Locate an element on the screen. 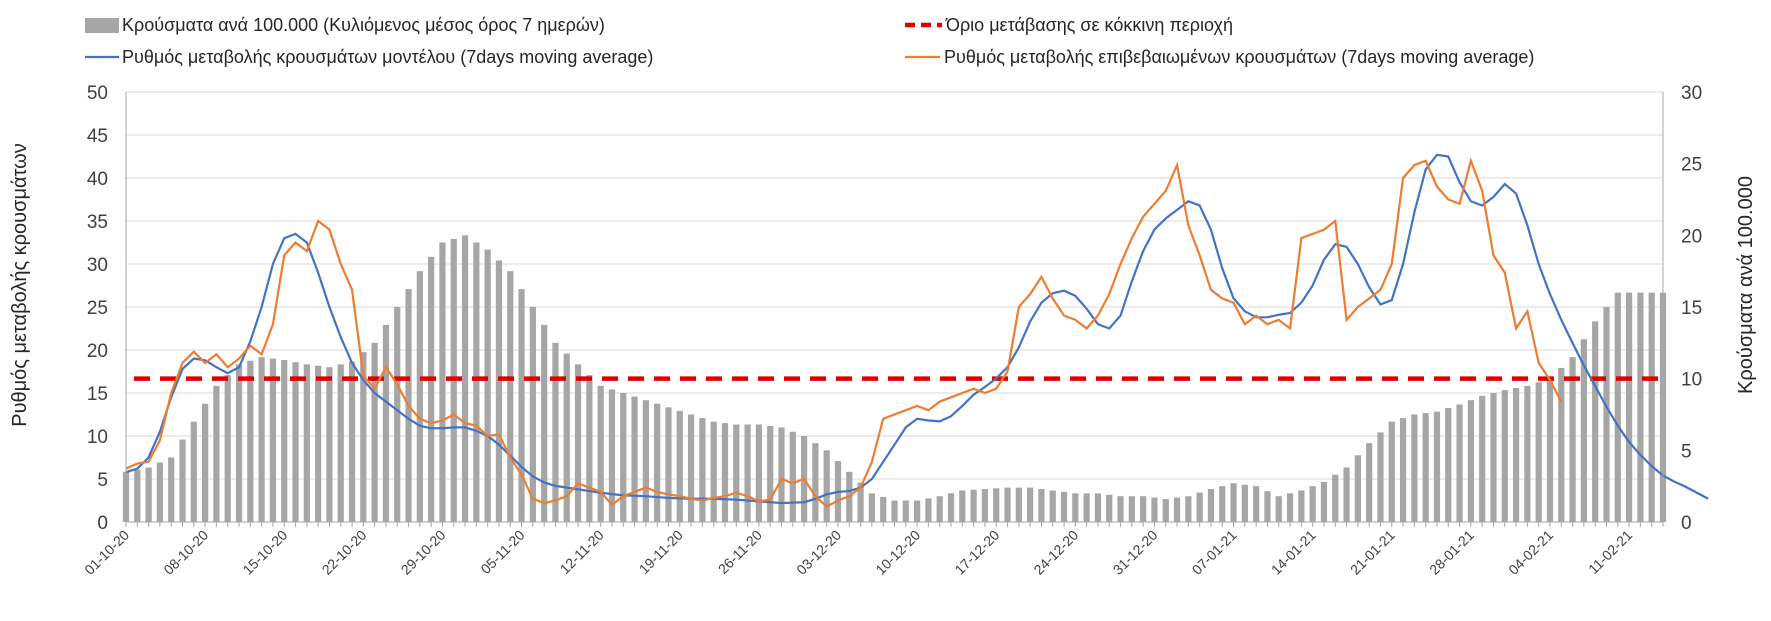 The height and width of the screenshot is (621, 1771). x-tick-label: 26-11-20 is located at coordinates (740, 552).